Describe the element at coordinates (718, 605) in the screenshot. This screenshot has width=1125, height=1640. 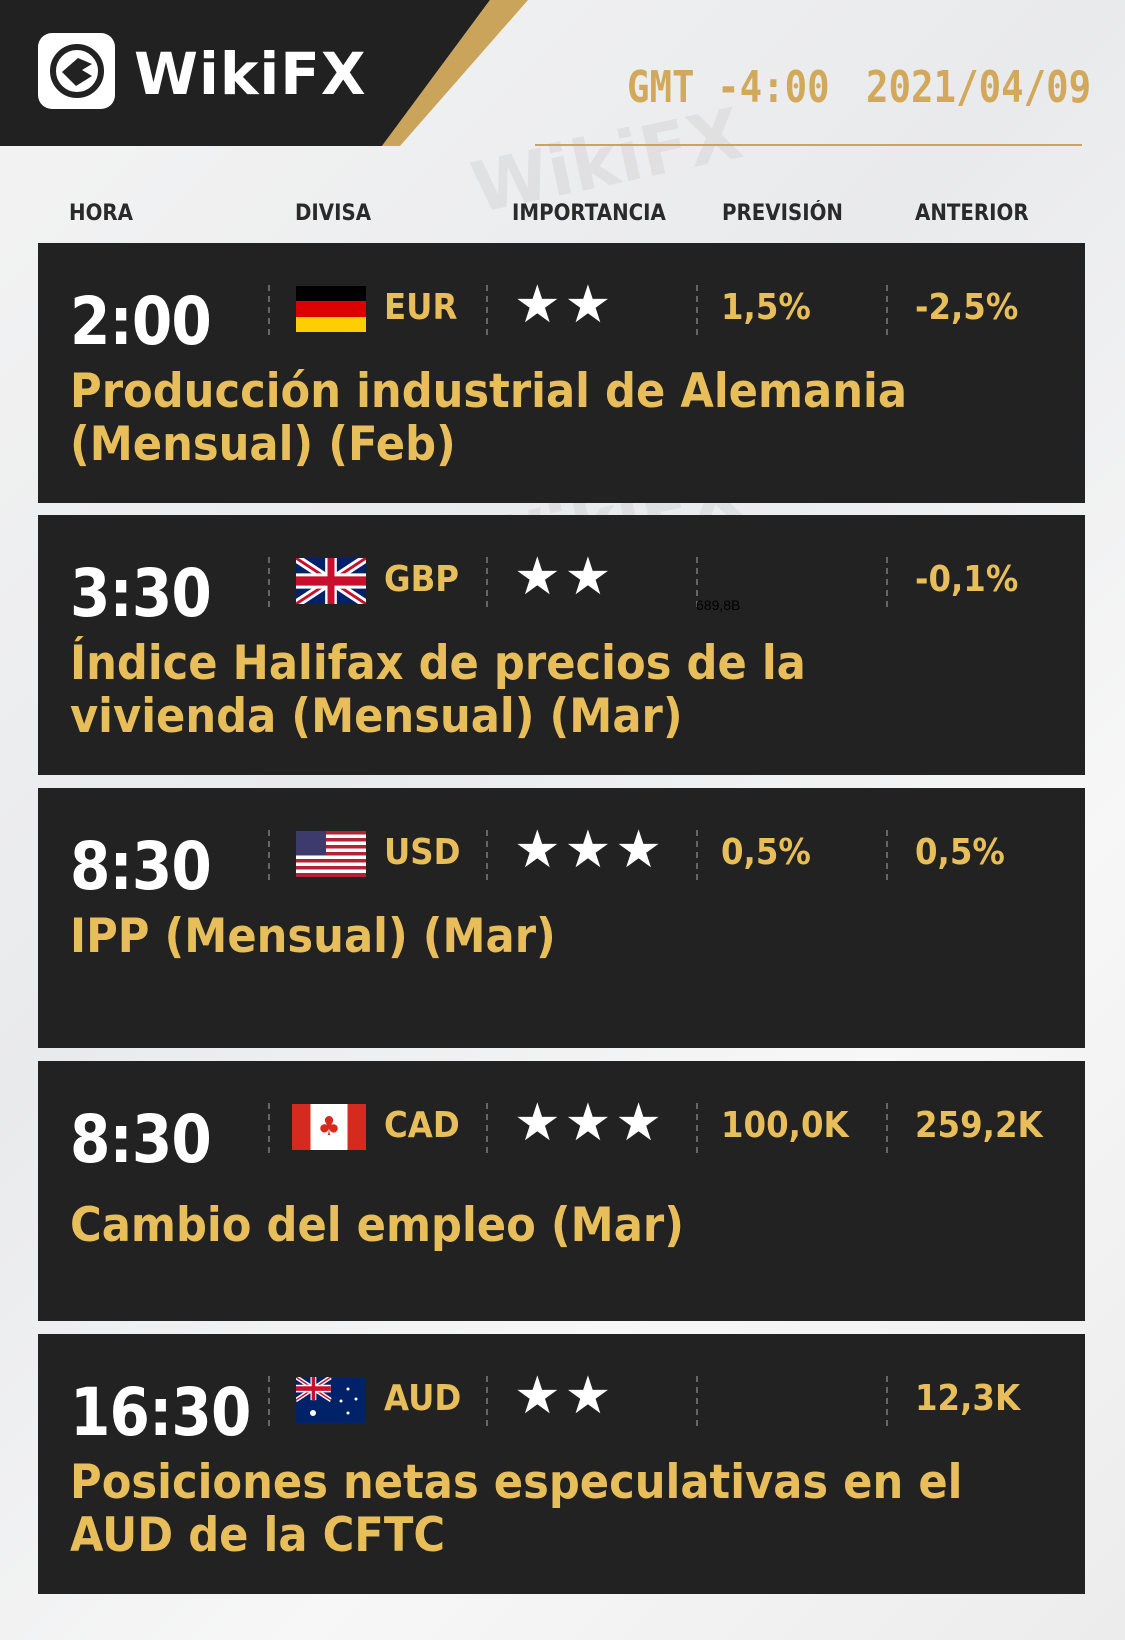
I see `stray-value: 689,8B` at that location.